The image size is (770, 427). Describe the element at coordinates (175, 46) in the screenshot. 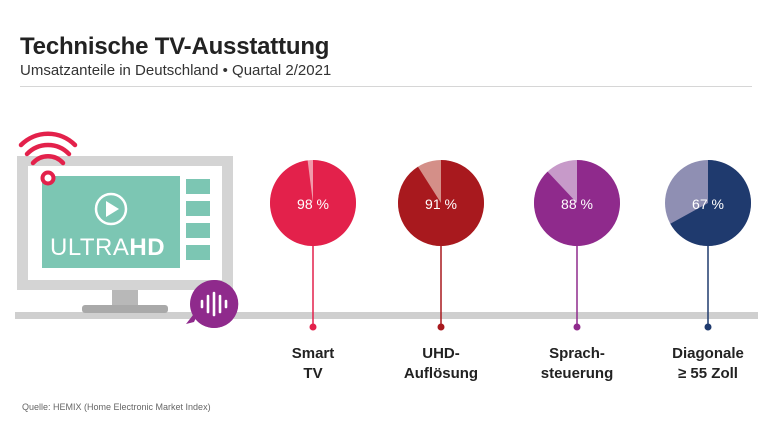

I see `chart-title: Technische TV-Ausstattung` at that location.